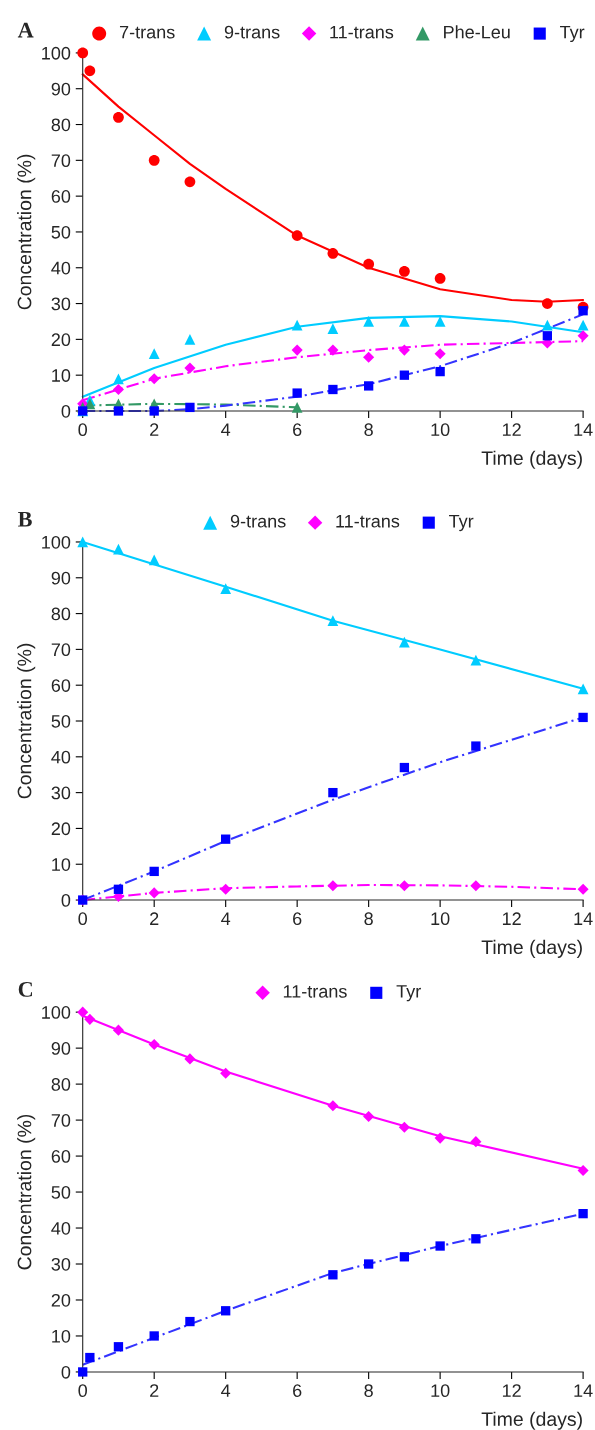 Image resolution: width=595 pixels, height=1430 pixels. Describe the element at coordinates (25, 519) in the screenshot. I see `chart-title: B` at that location.